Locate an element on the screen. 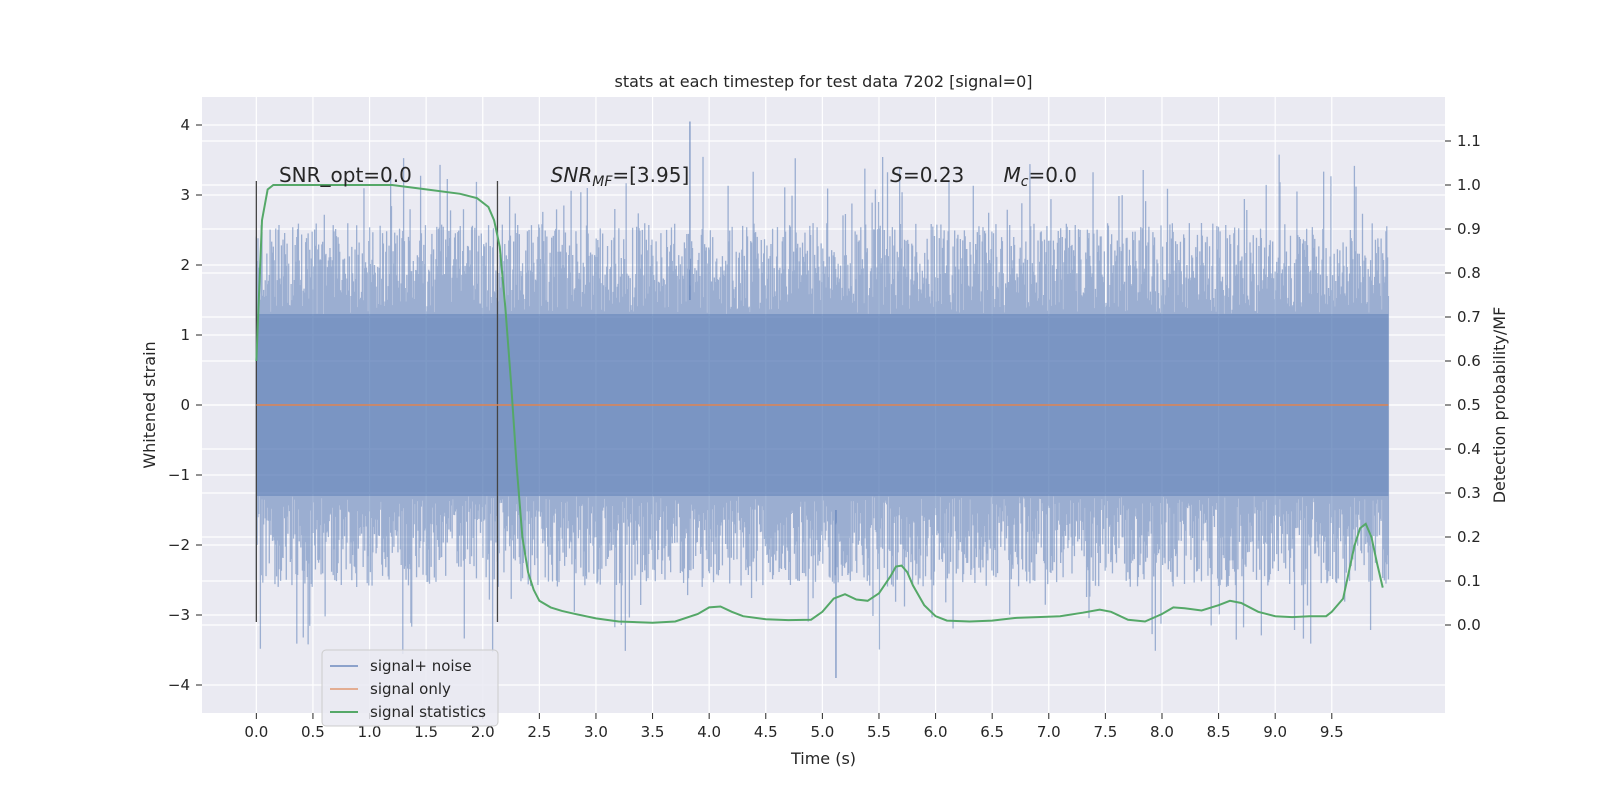 This screenshot has width=1600, height=800. x-tick-label: 5.0 is located at coordinates (822, 732).